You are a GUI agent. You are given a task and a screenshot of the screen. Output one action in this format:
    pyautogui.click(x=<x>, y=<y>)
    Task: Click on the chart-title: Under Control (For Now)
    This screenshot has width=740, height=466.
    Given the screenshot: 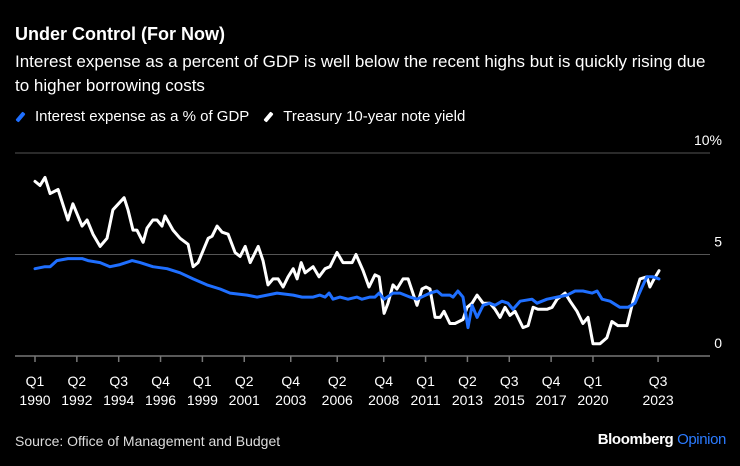 What is the action you would take?
    pyautogui.click(x=120, y=34)
    